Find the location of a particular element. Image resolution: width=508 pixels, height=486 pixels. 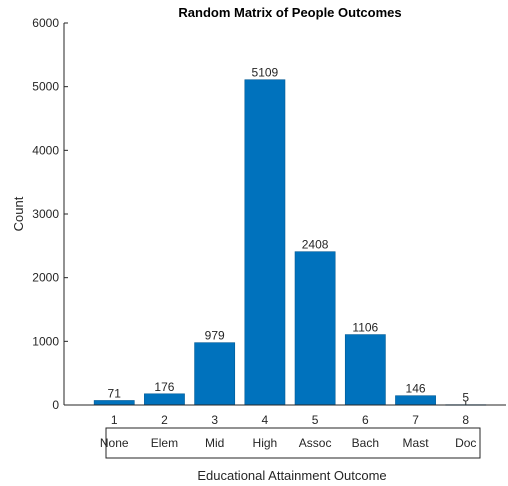

data-label: 5 is located at coordinates (465, 398).